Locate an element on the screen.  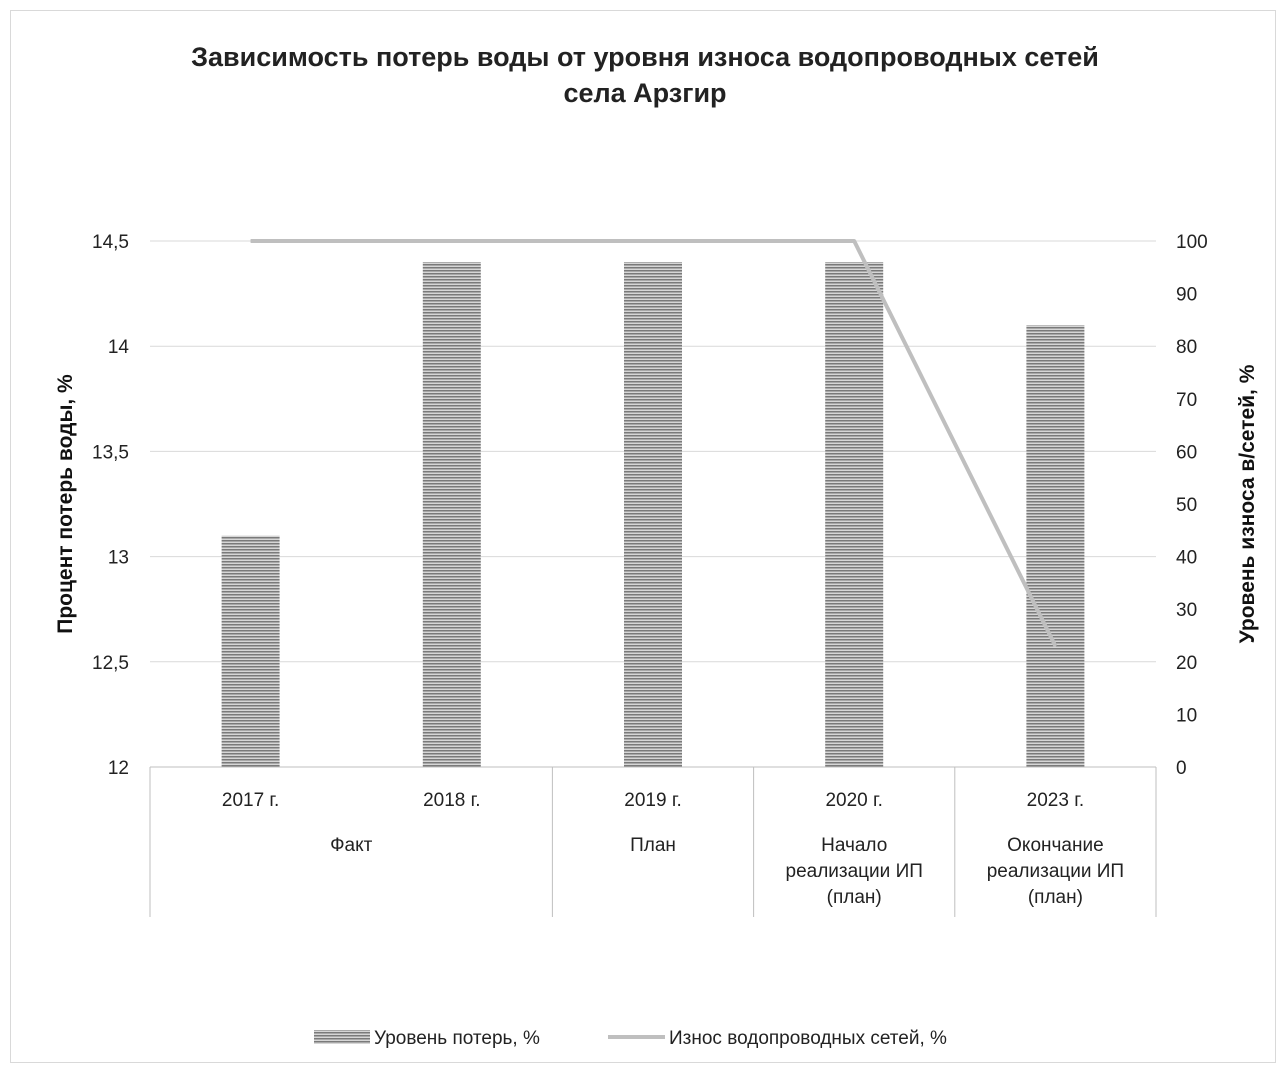
legend-label-line: Износ водопроводных сетей, % is located at coordinates (808, 1038).